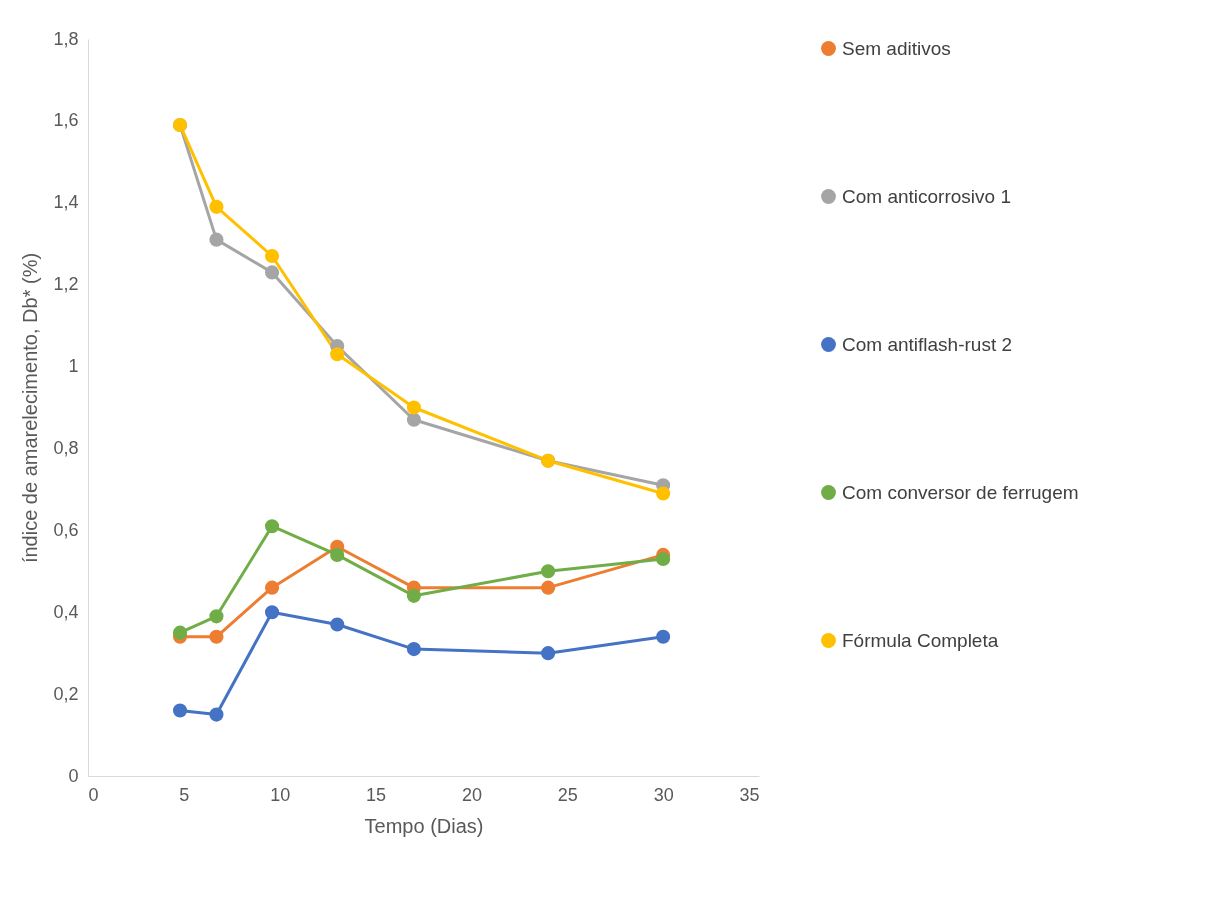  Describe the element at coordinates (73, 366) in the screenshot. I see `y-tick-label: 1` at that location.